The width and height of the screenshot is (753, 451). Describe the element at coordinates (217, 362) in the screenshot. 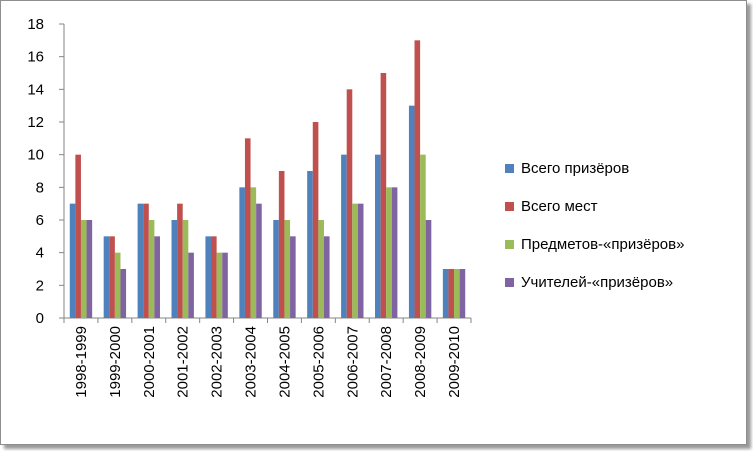

I see `x-tick-label: 2002-2003` at that location.